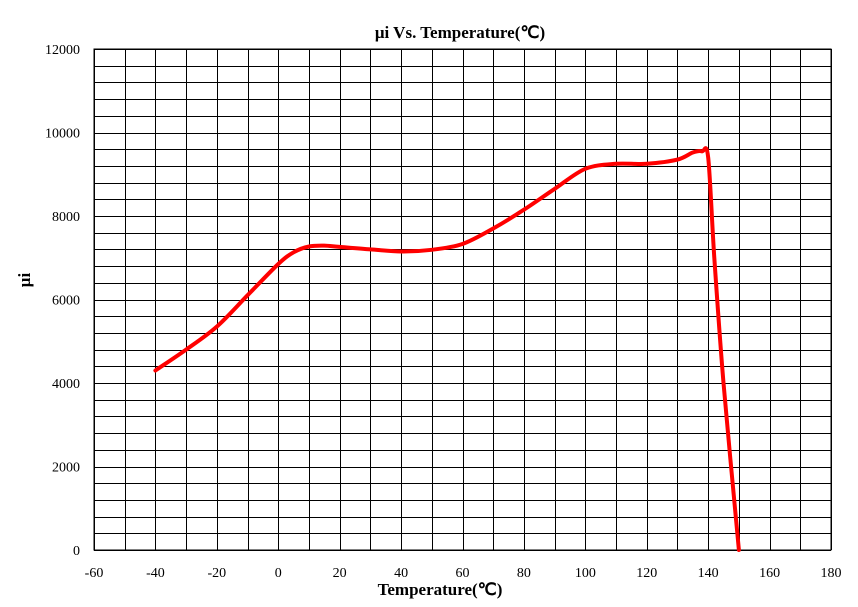 Image resolution: width=858 pixels, height=607 pixels. I want to click on y-tick-label: 4000, so click(66, 384).